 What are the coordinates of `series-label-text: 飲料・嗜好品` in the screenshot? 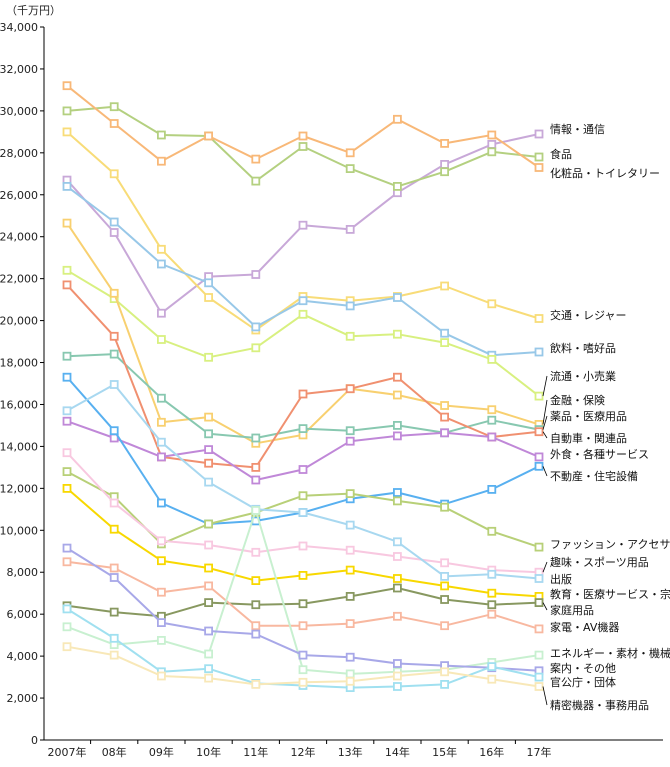 It's located at (583, 348).